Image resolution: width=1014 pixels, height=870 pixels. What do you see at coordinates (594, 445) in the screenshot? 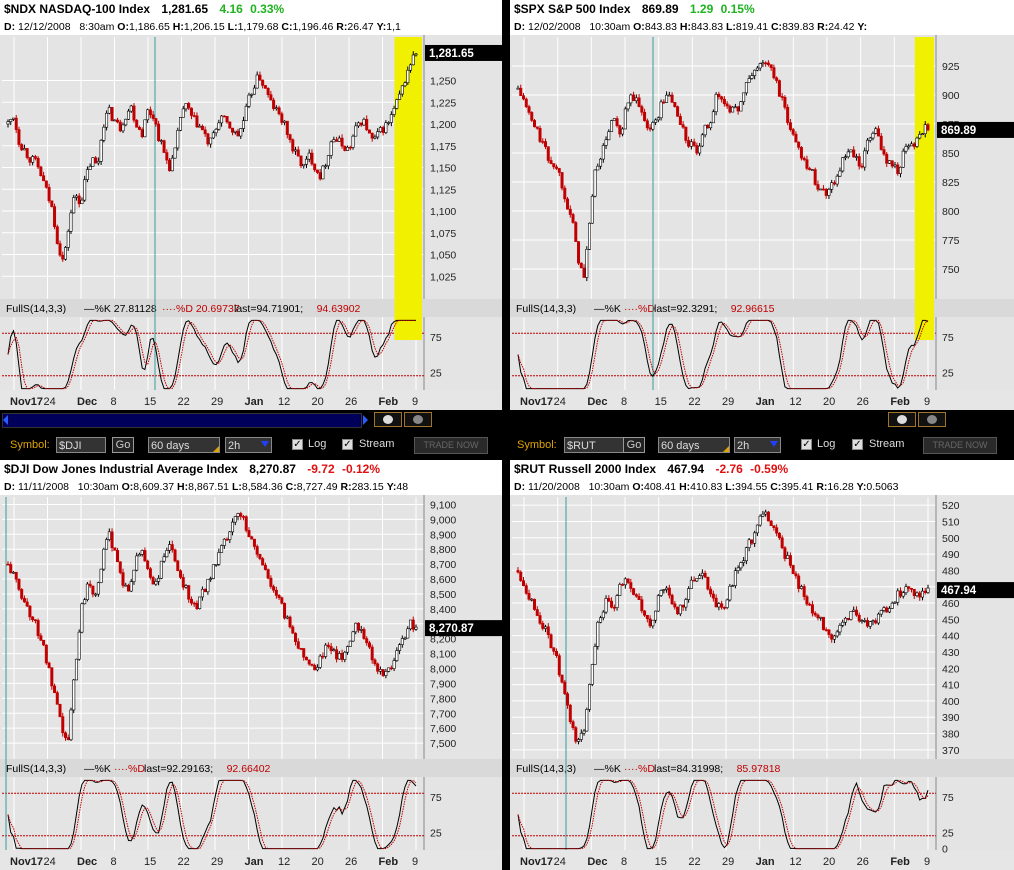
I see `symbol-input: $RUT` at bounding box center [594, 445].